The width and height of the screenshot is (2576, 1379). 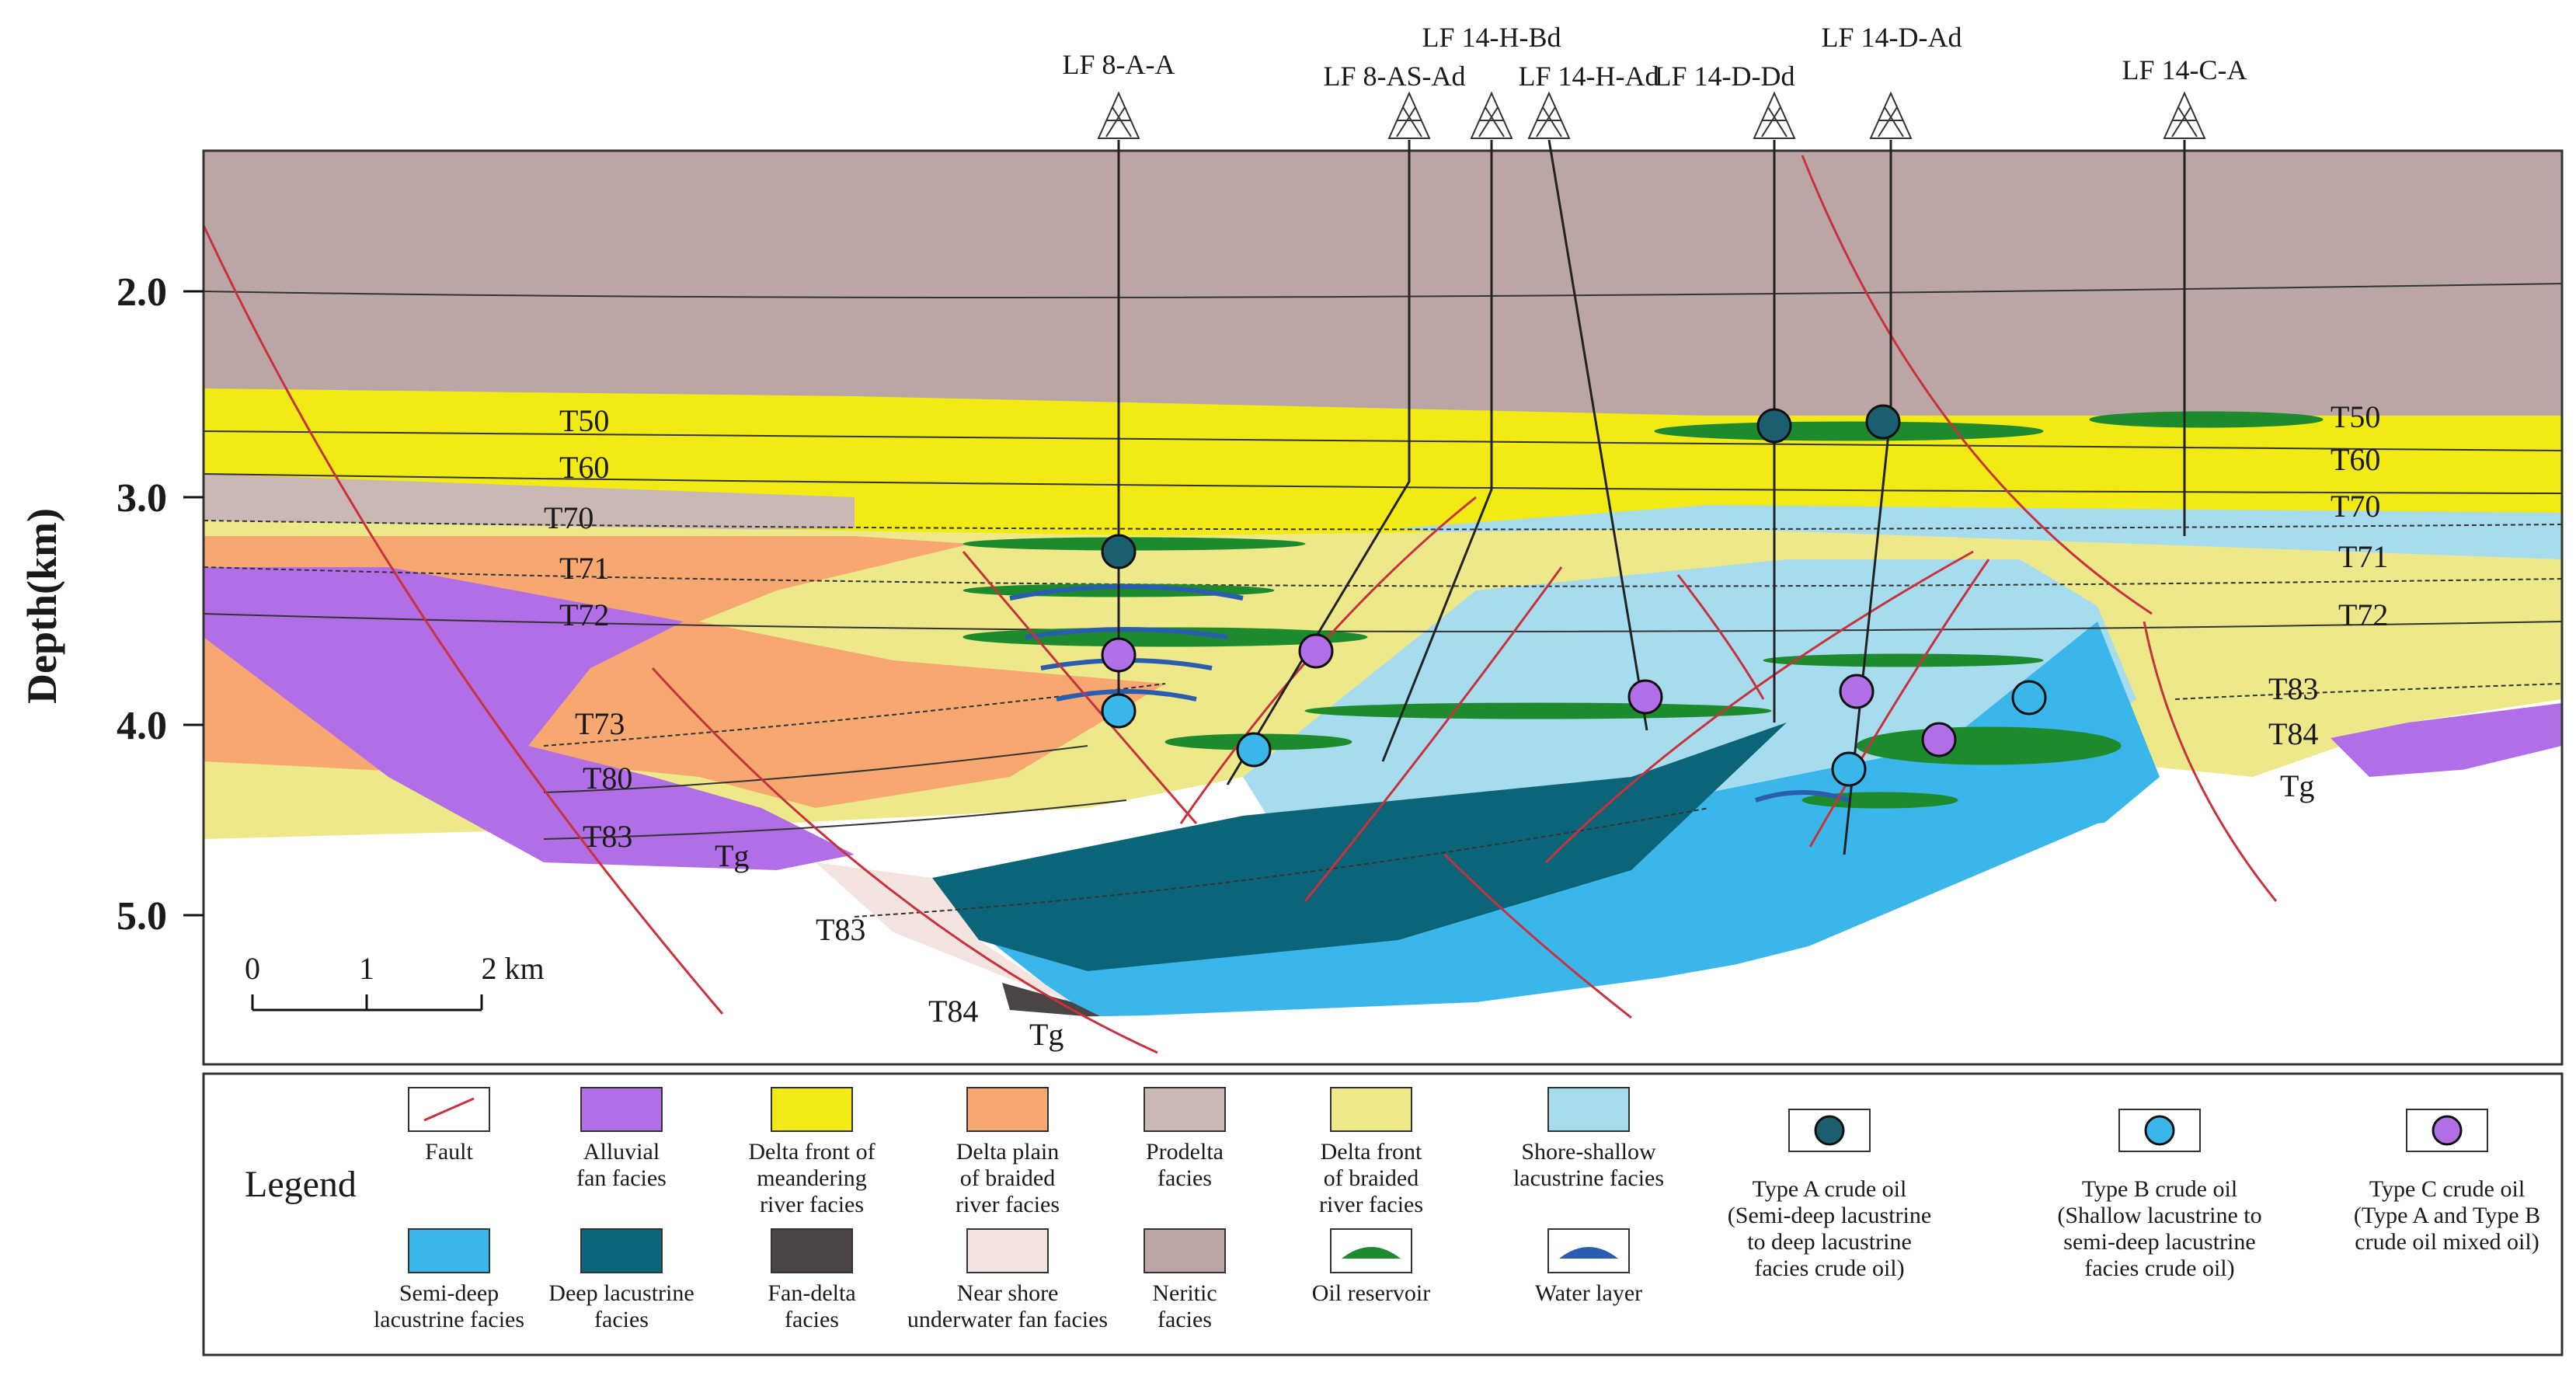 What do you see at coordinates (1185, 1165) in the screenshot?
I see `legend-label: Prodelta facies` at bounding box center [1185, 1165].